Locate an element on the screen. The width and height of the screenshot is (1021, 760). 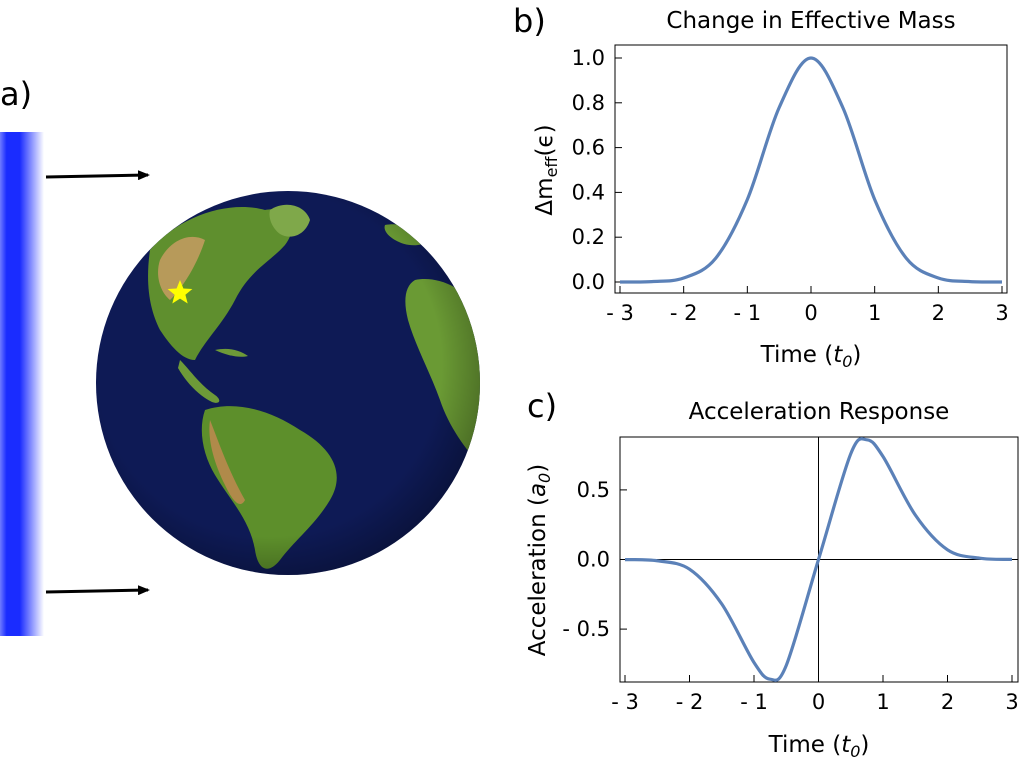
chart-b-xlabel: Time (t0) is located at coordinates (811, 356).